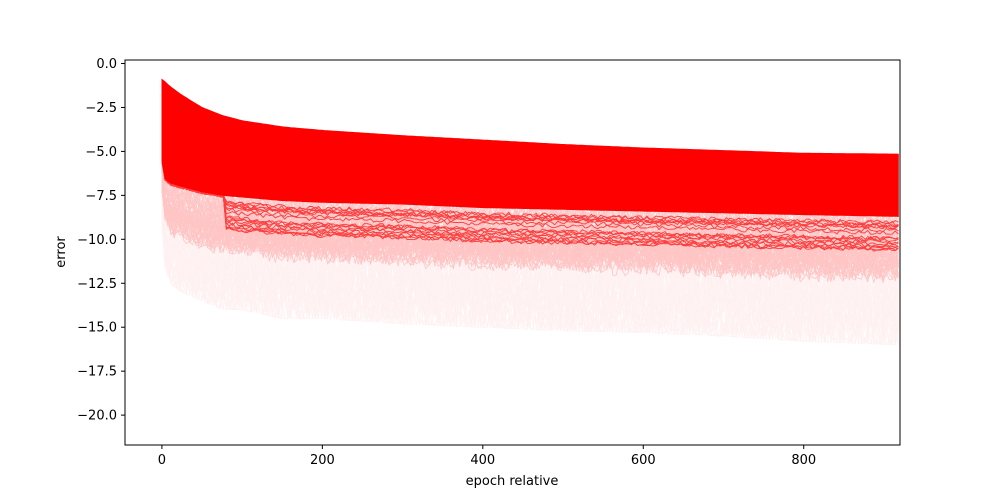 This screenshot has width=1000, height=500. I want to click on series-near-band, so click(530, 205).